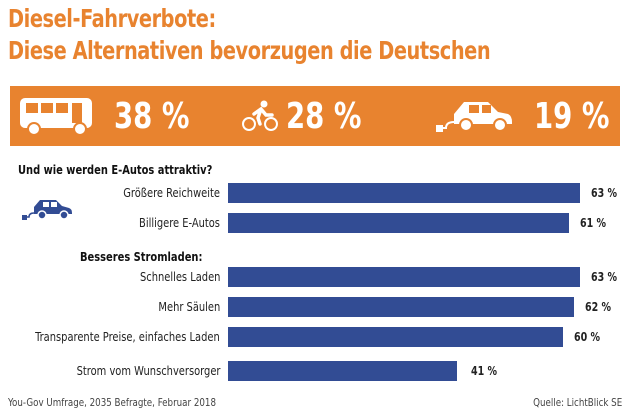 The height and width of the screenshot is (412, 630). Describe the element at coordinates (47, 210) in the screenshot. I see `electric-car-icon-blue` at that location.